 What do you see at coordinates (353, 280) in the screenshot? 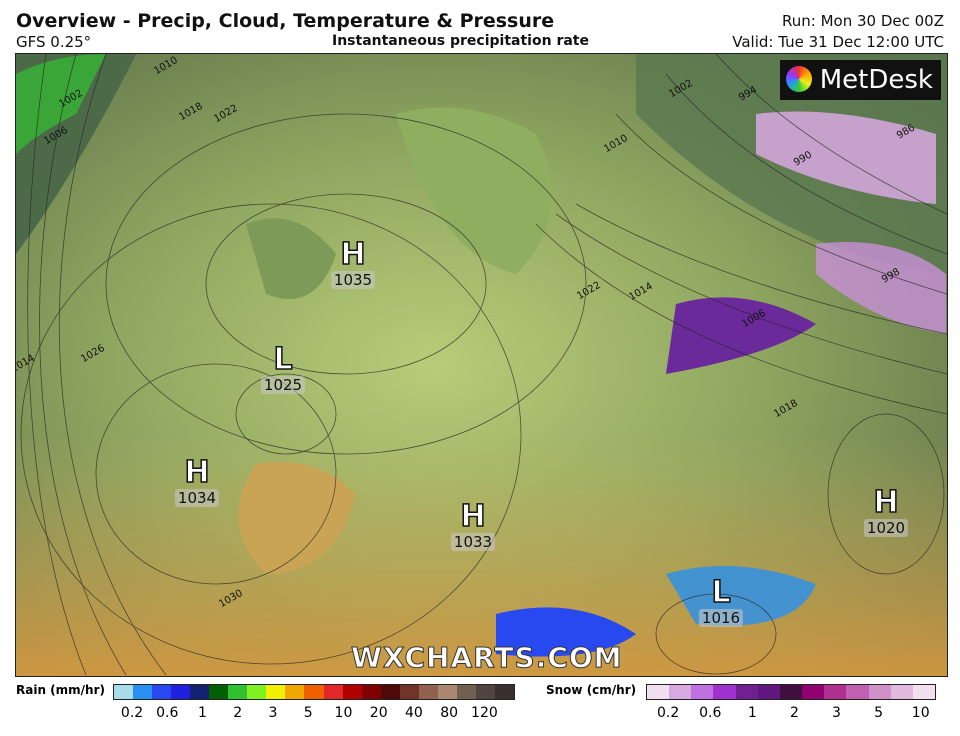
I see `system-pressure: 1035` at bounding box center [353, 280].